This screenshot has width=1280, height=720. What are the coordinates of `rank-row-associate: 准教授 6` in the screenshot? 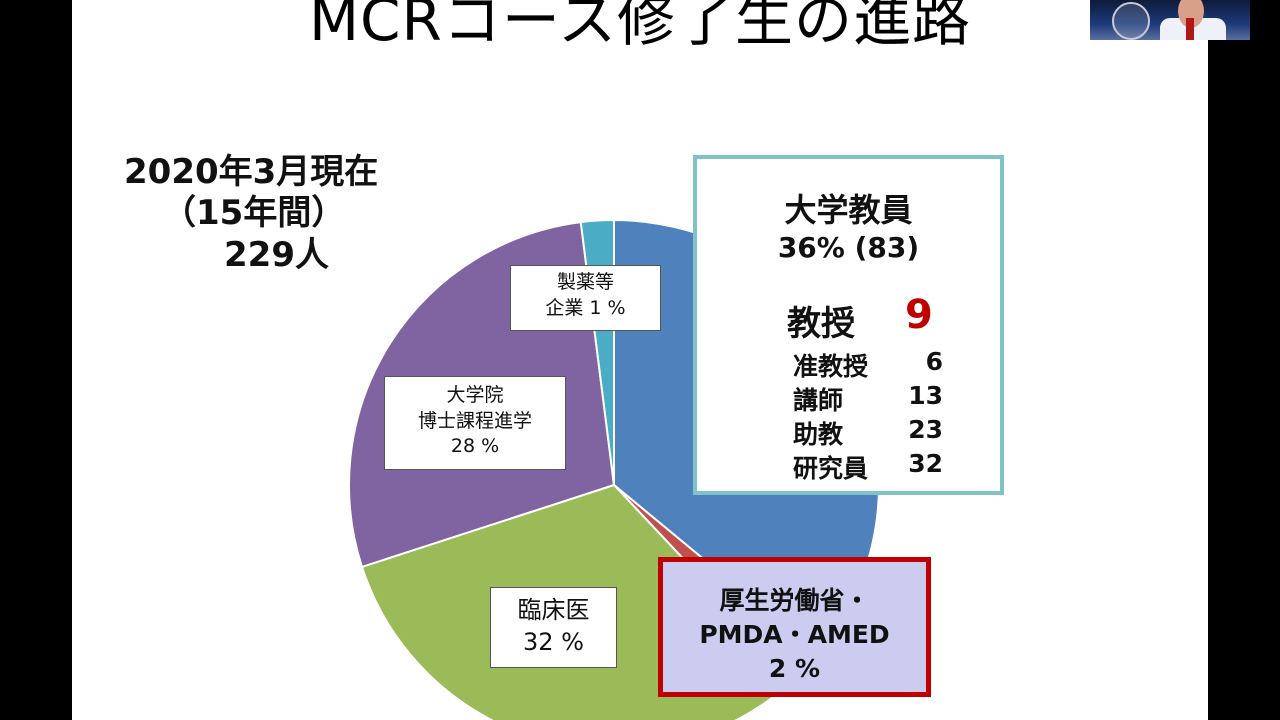 It's located at (868, 365).